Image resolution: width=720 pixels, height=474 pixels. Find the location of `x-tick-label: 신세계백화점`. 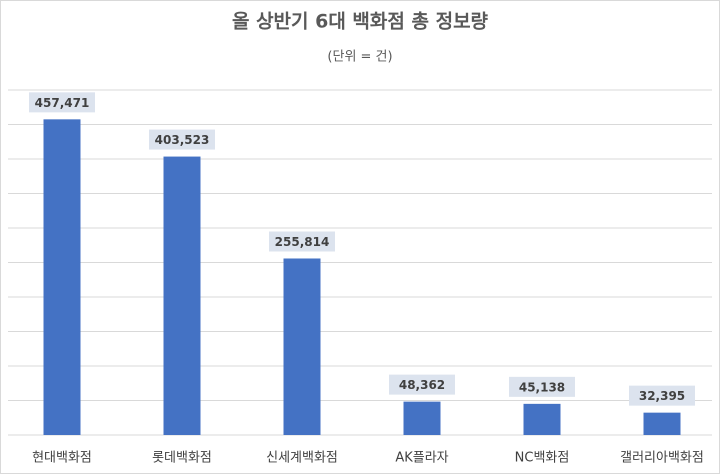

x-tick-label: 신세계백화점 is located at coordinates (302, 458).